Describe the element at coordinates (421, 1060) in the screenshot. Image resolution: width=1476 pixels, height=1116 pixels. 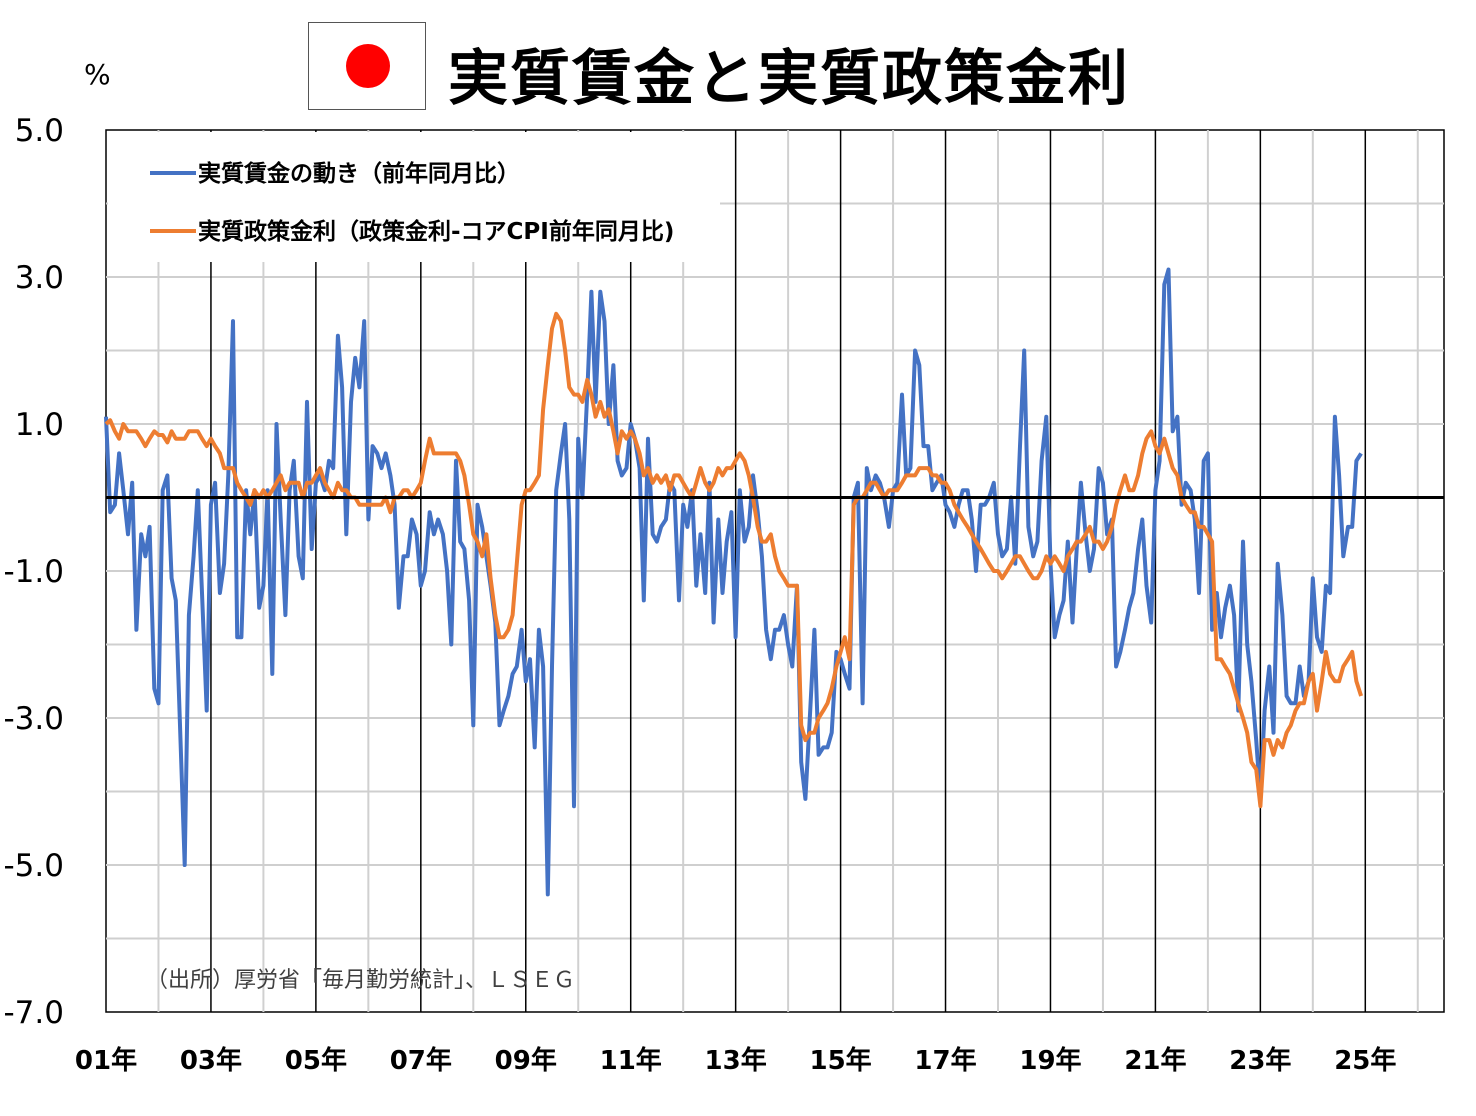
I see `x-tick-label: 07年` at that location.